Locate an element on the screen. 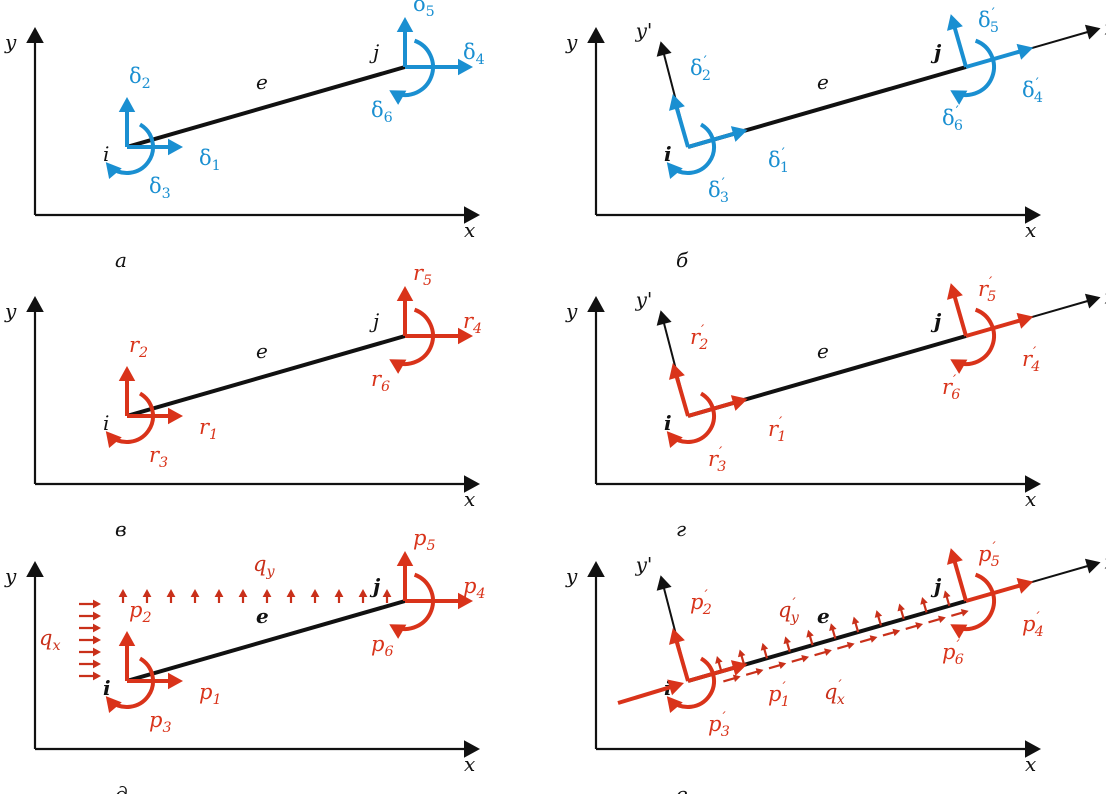 The image size is (1106, 794). dof-1-label: δ′ 1 is located at coordinates (778, 161).